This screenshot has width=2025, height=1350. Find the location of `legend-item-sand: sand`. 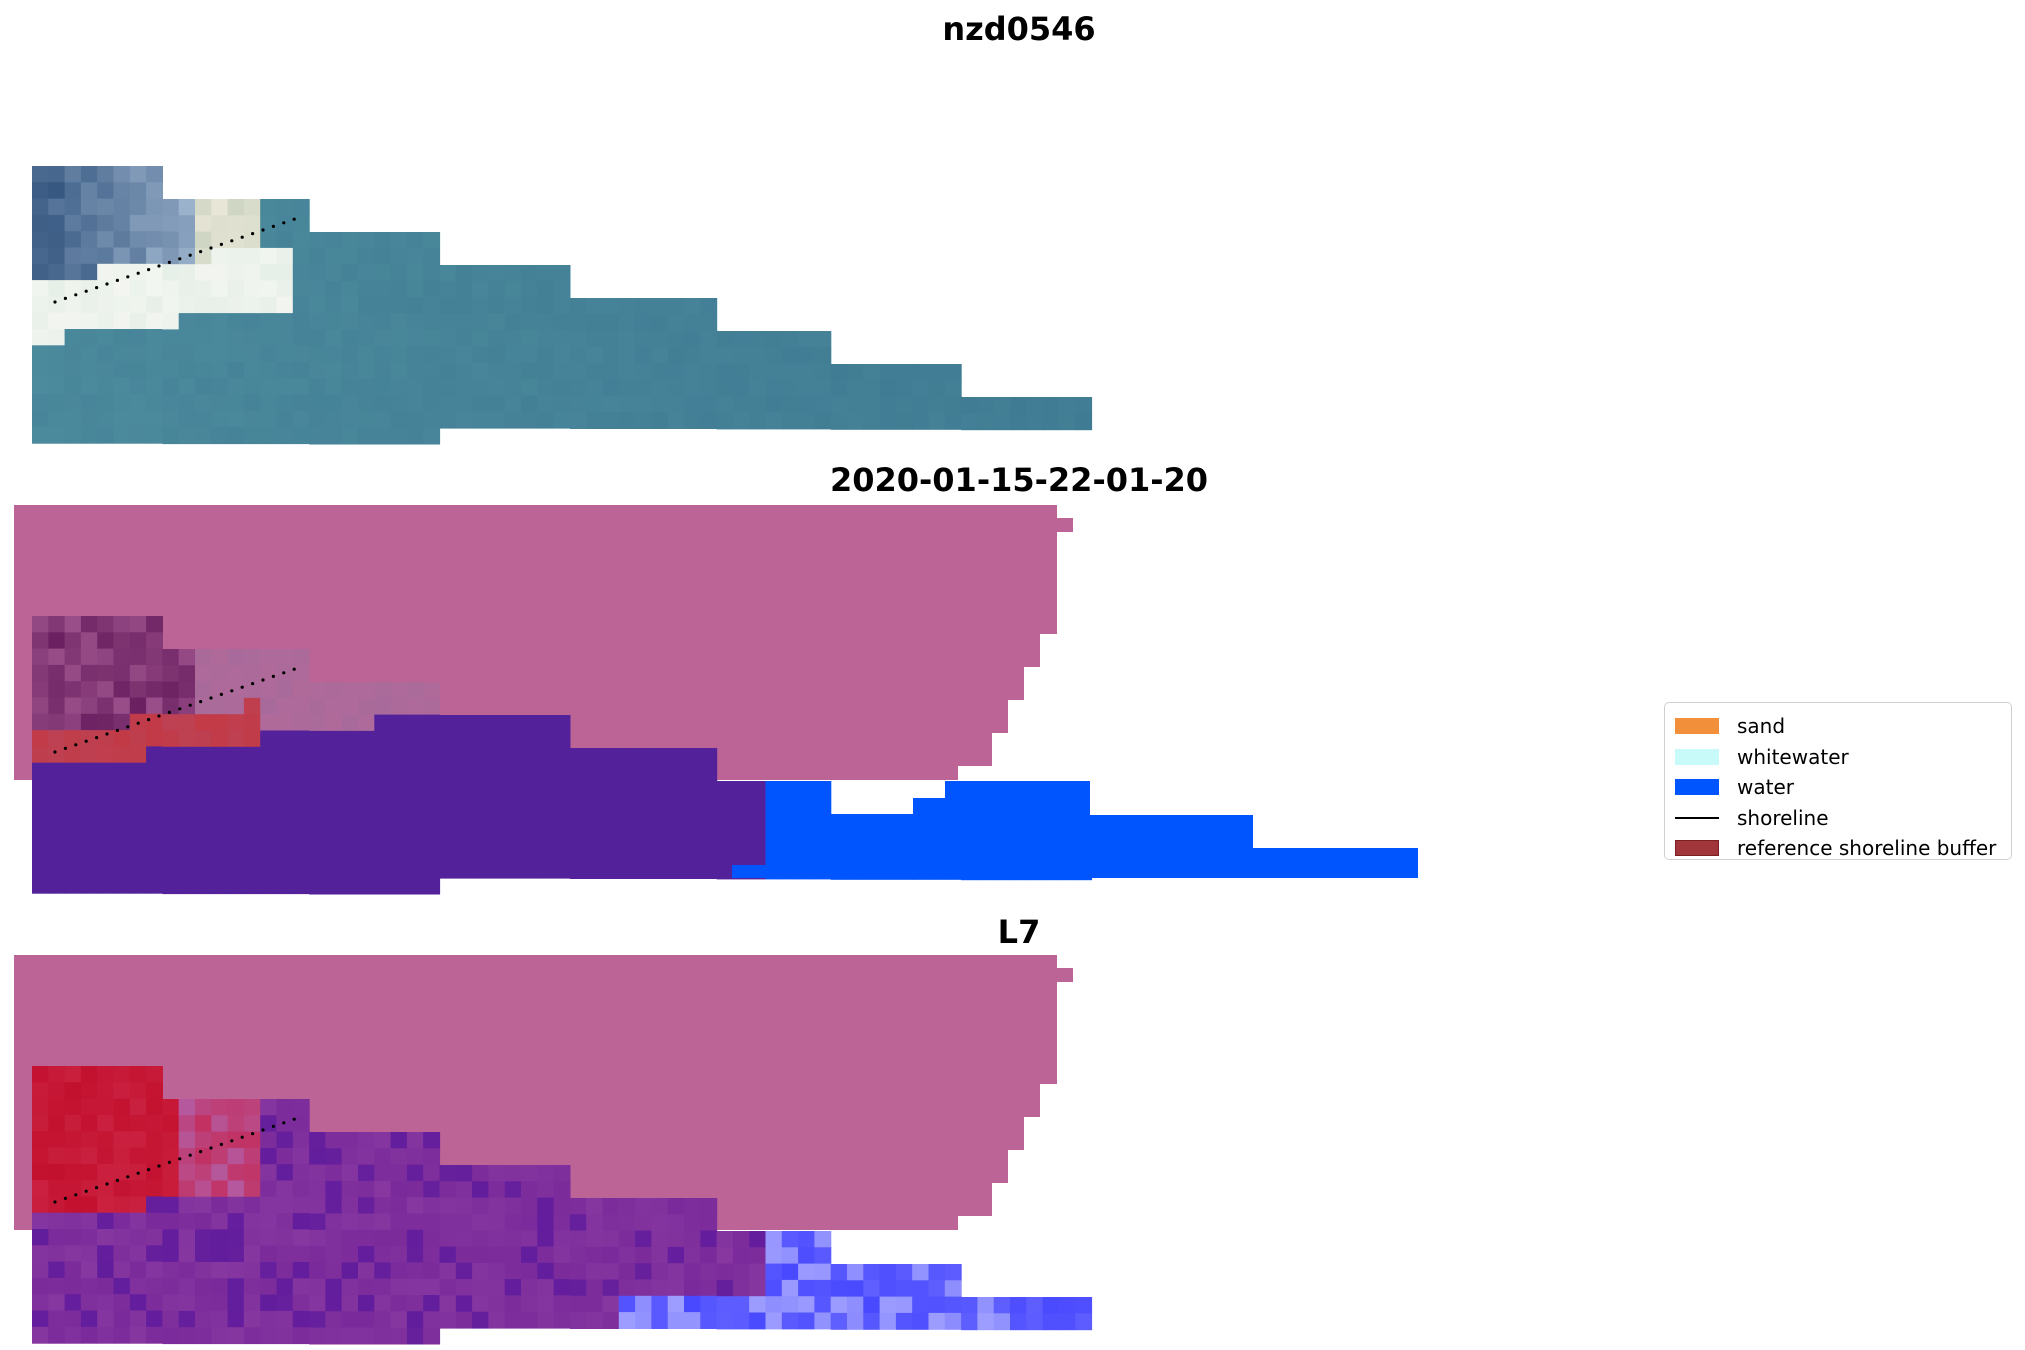

legend-item-sand: sand is located at coordinates (1838, 726).